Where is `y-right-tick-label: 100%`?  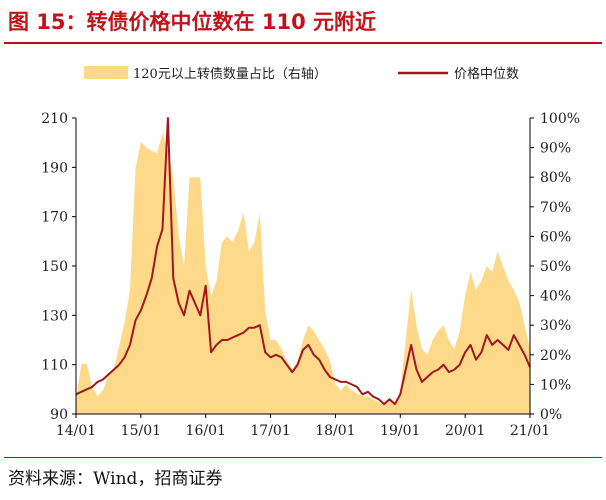
y-right-tick-label: 100% is located at coordinates (560, 119).